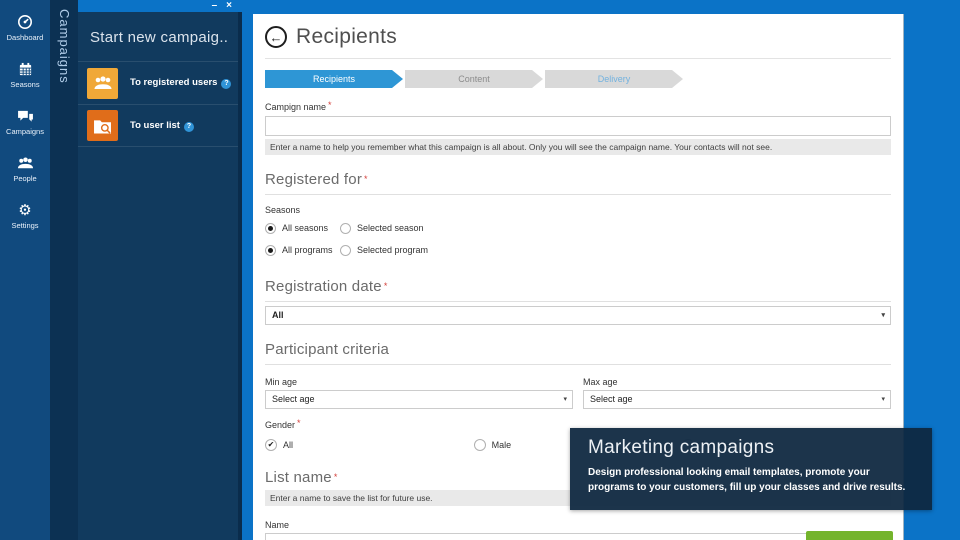 The image size is (960, 540). I want to click on sidebar-label: Campaigns, so click(25, 131).